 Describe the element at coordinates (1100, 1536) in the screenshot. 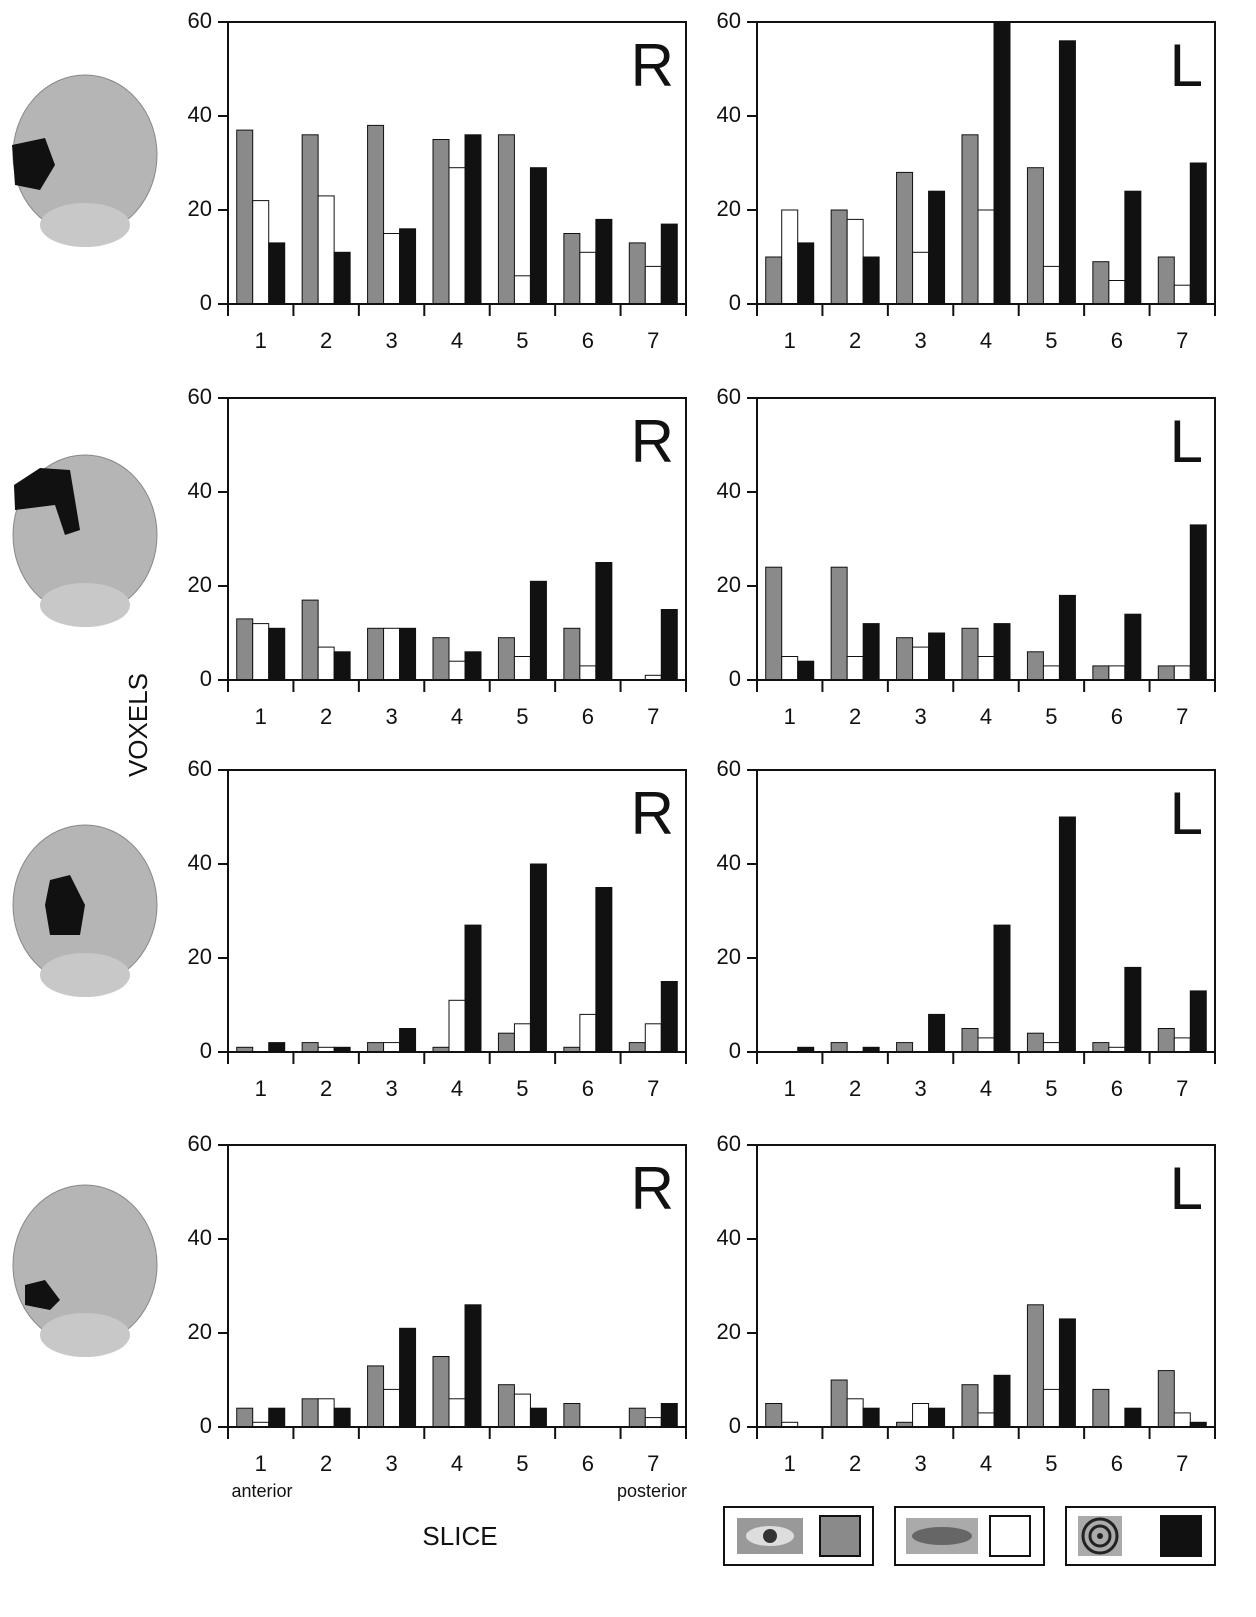

I see `checkerboard-icon` at that location.